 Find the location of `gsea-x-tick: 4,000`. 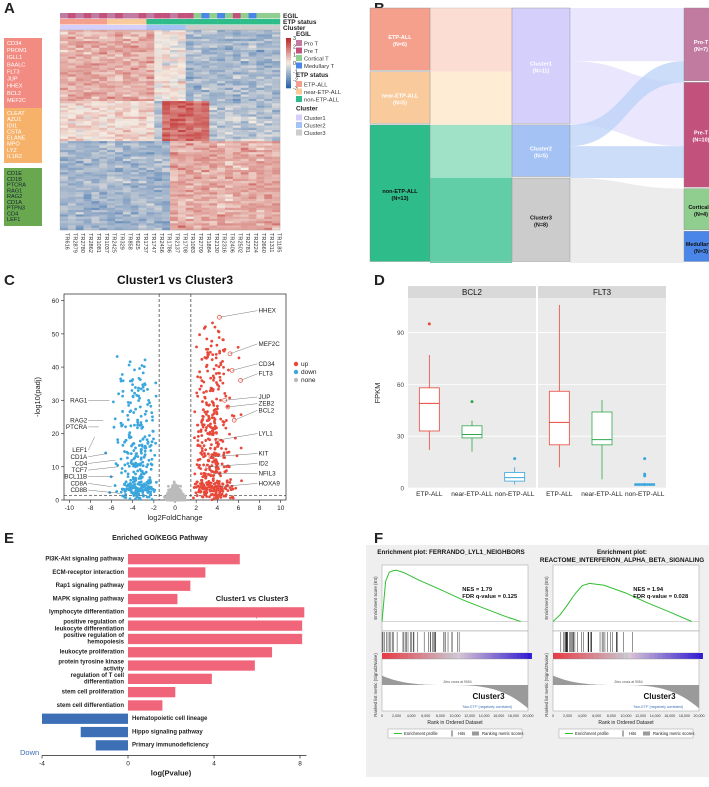

gsea-x-tick: 4,000 is located at coordinates (411, 716).